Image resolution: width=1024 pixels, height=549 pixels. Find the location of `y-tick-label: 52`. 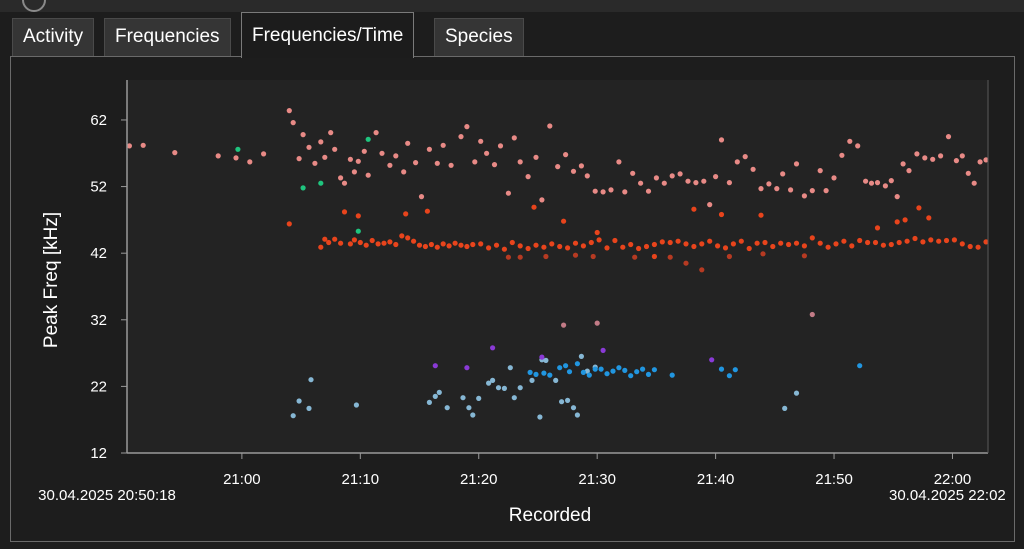

y-tick-label: 52 is located at coordinates (98, 187).